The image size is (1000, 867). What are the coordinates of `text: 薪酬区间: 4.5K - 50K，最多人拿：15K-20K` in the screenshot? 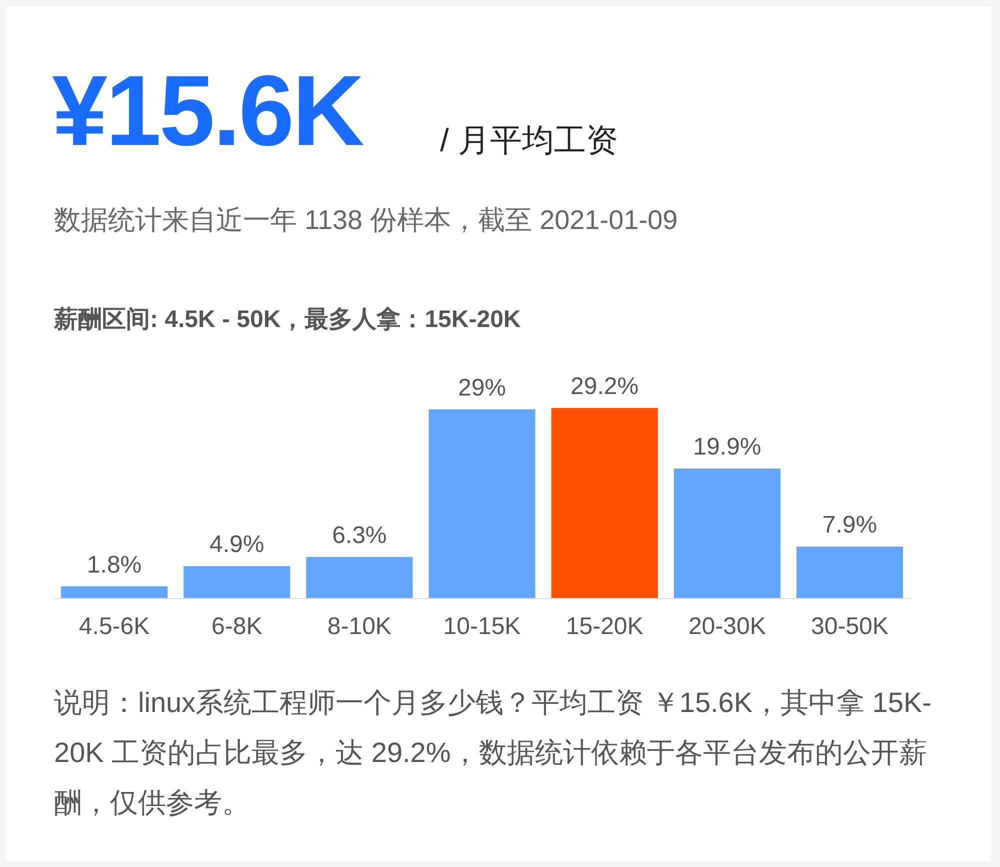 It's located at (287, 320).